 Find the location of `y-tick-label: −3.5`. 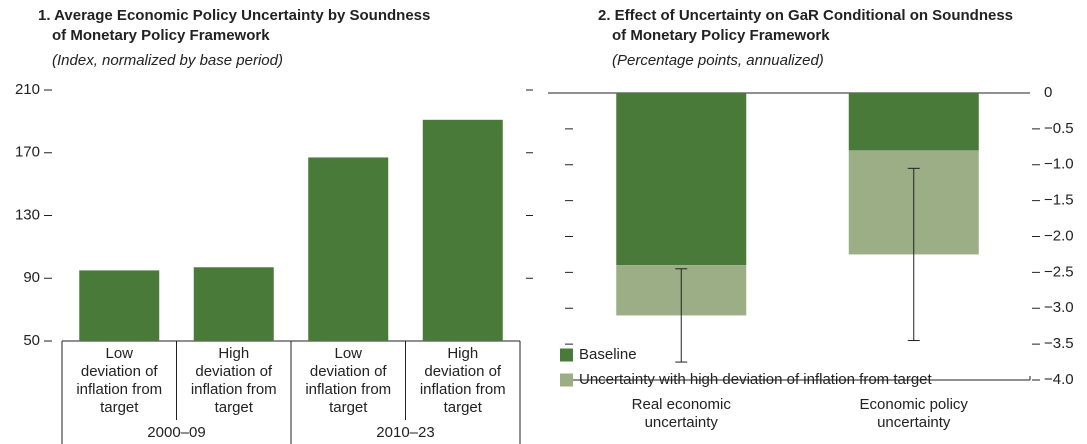

y-tick-label: −3.5 is located at coordinates (1059, 343).